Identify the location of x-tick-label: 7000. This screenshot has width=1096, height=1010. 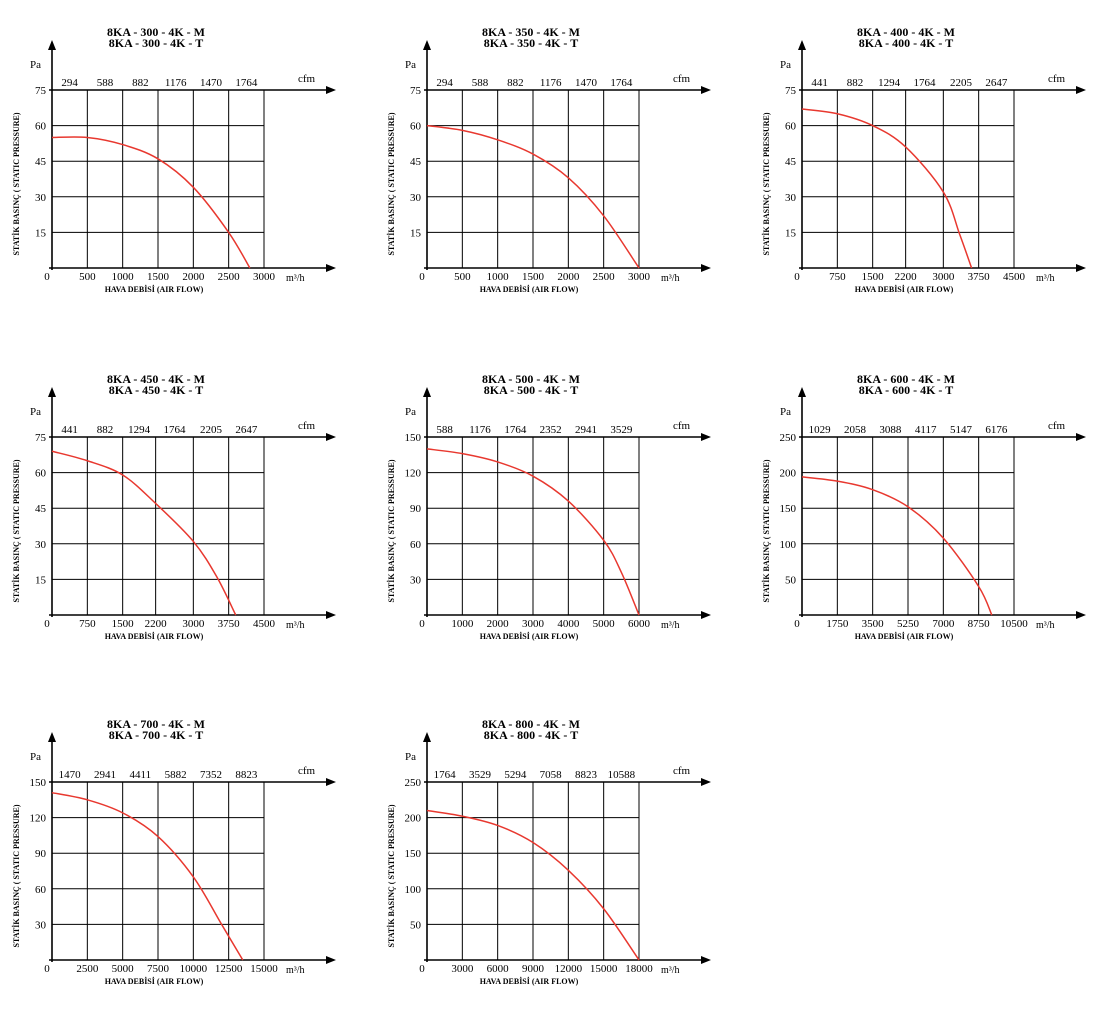
(943, 624).